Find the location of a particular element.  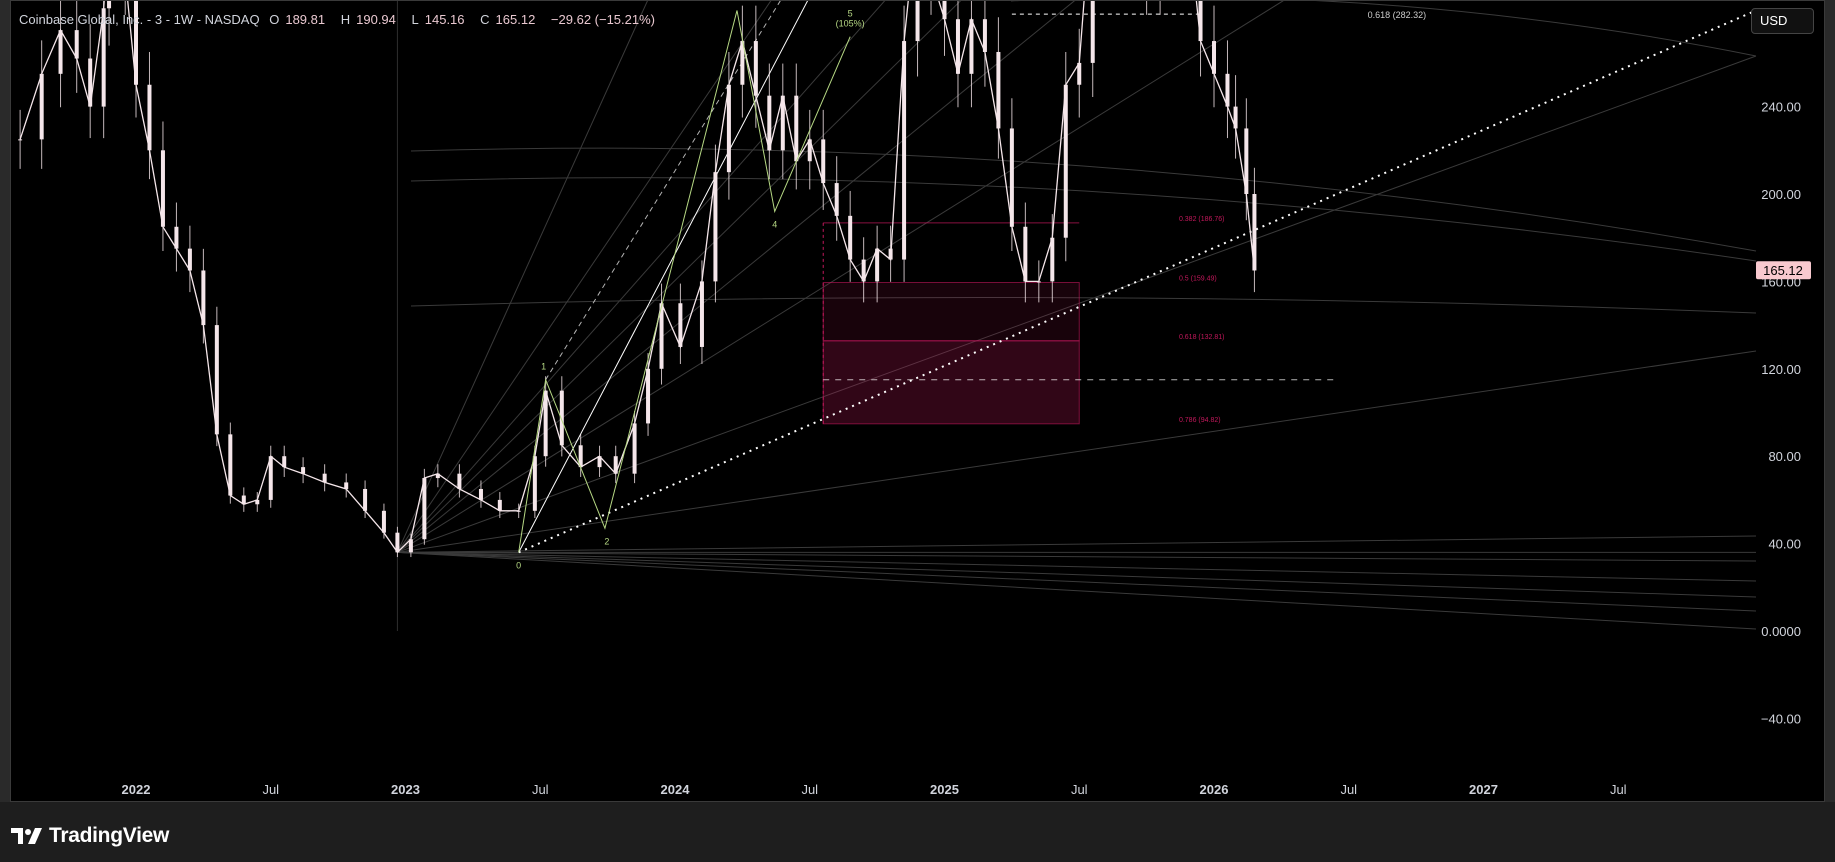

fib-retracement-label: 0.786 (94.82) is located at coordinates (1200, 420).